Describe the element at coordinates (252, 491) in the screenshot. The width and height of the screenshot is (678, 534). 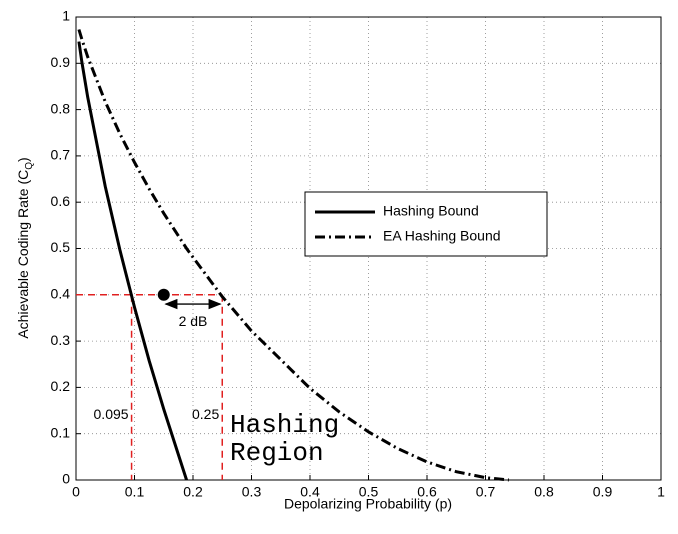
I see `x-tick-label: 0.3` at that location.